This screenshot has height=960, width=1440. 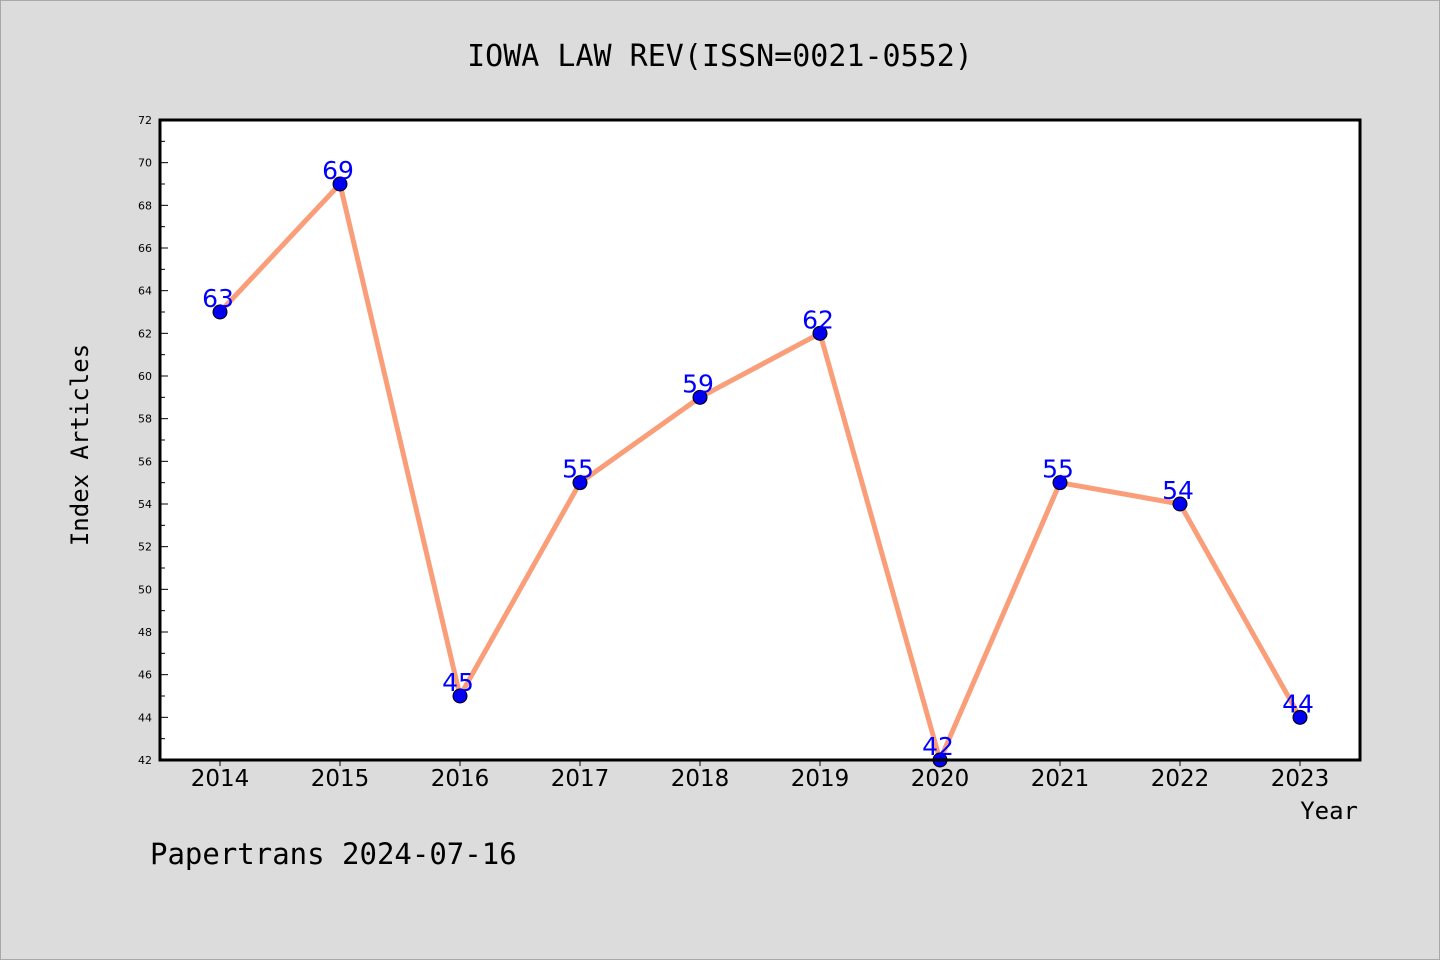 I want to click on x-tick-label: 2017, so click(x=580, y=779).